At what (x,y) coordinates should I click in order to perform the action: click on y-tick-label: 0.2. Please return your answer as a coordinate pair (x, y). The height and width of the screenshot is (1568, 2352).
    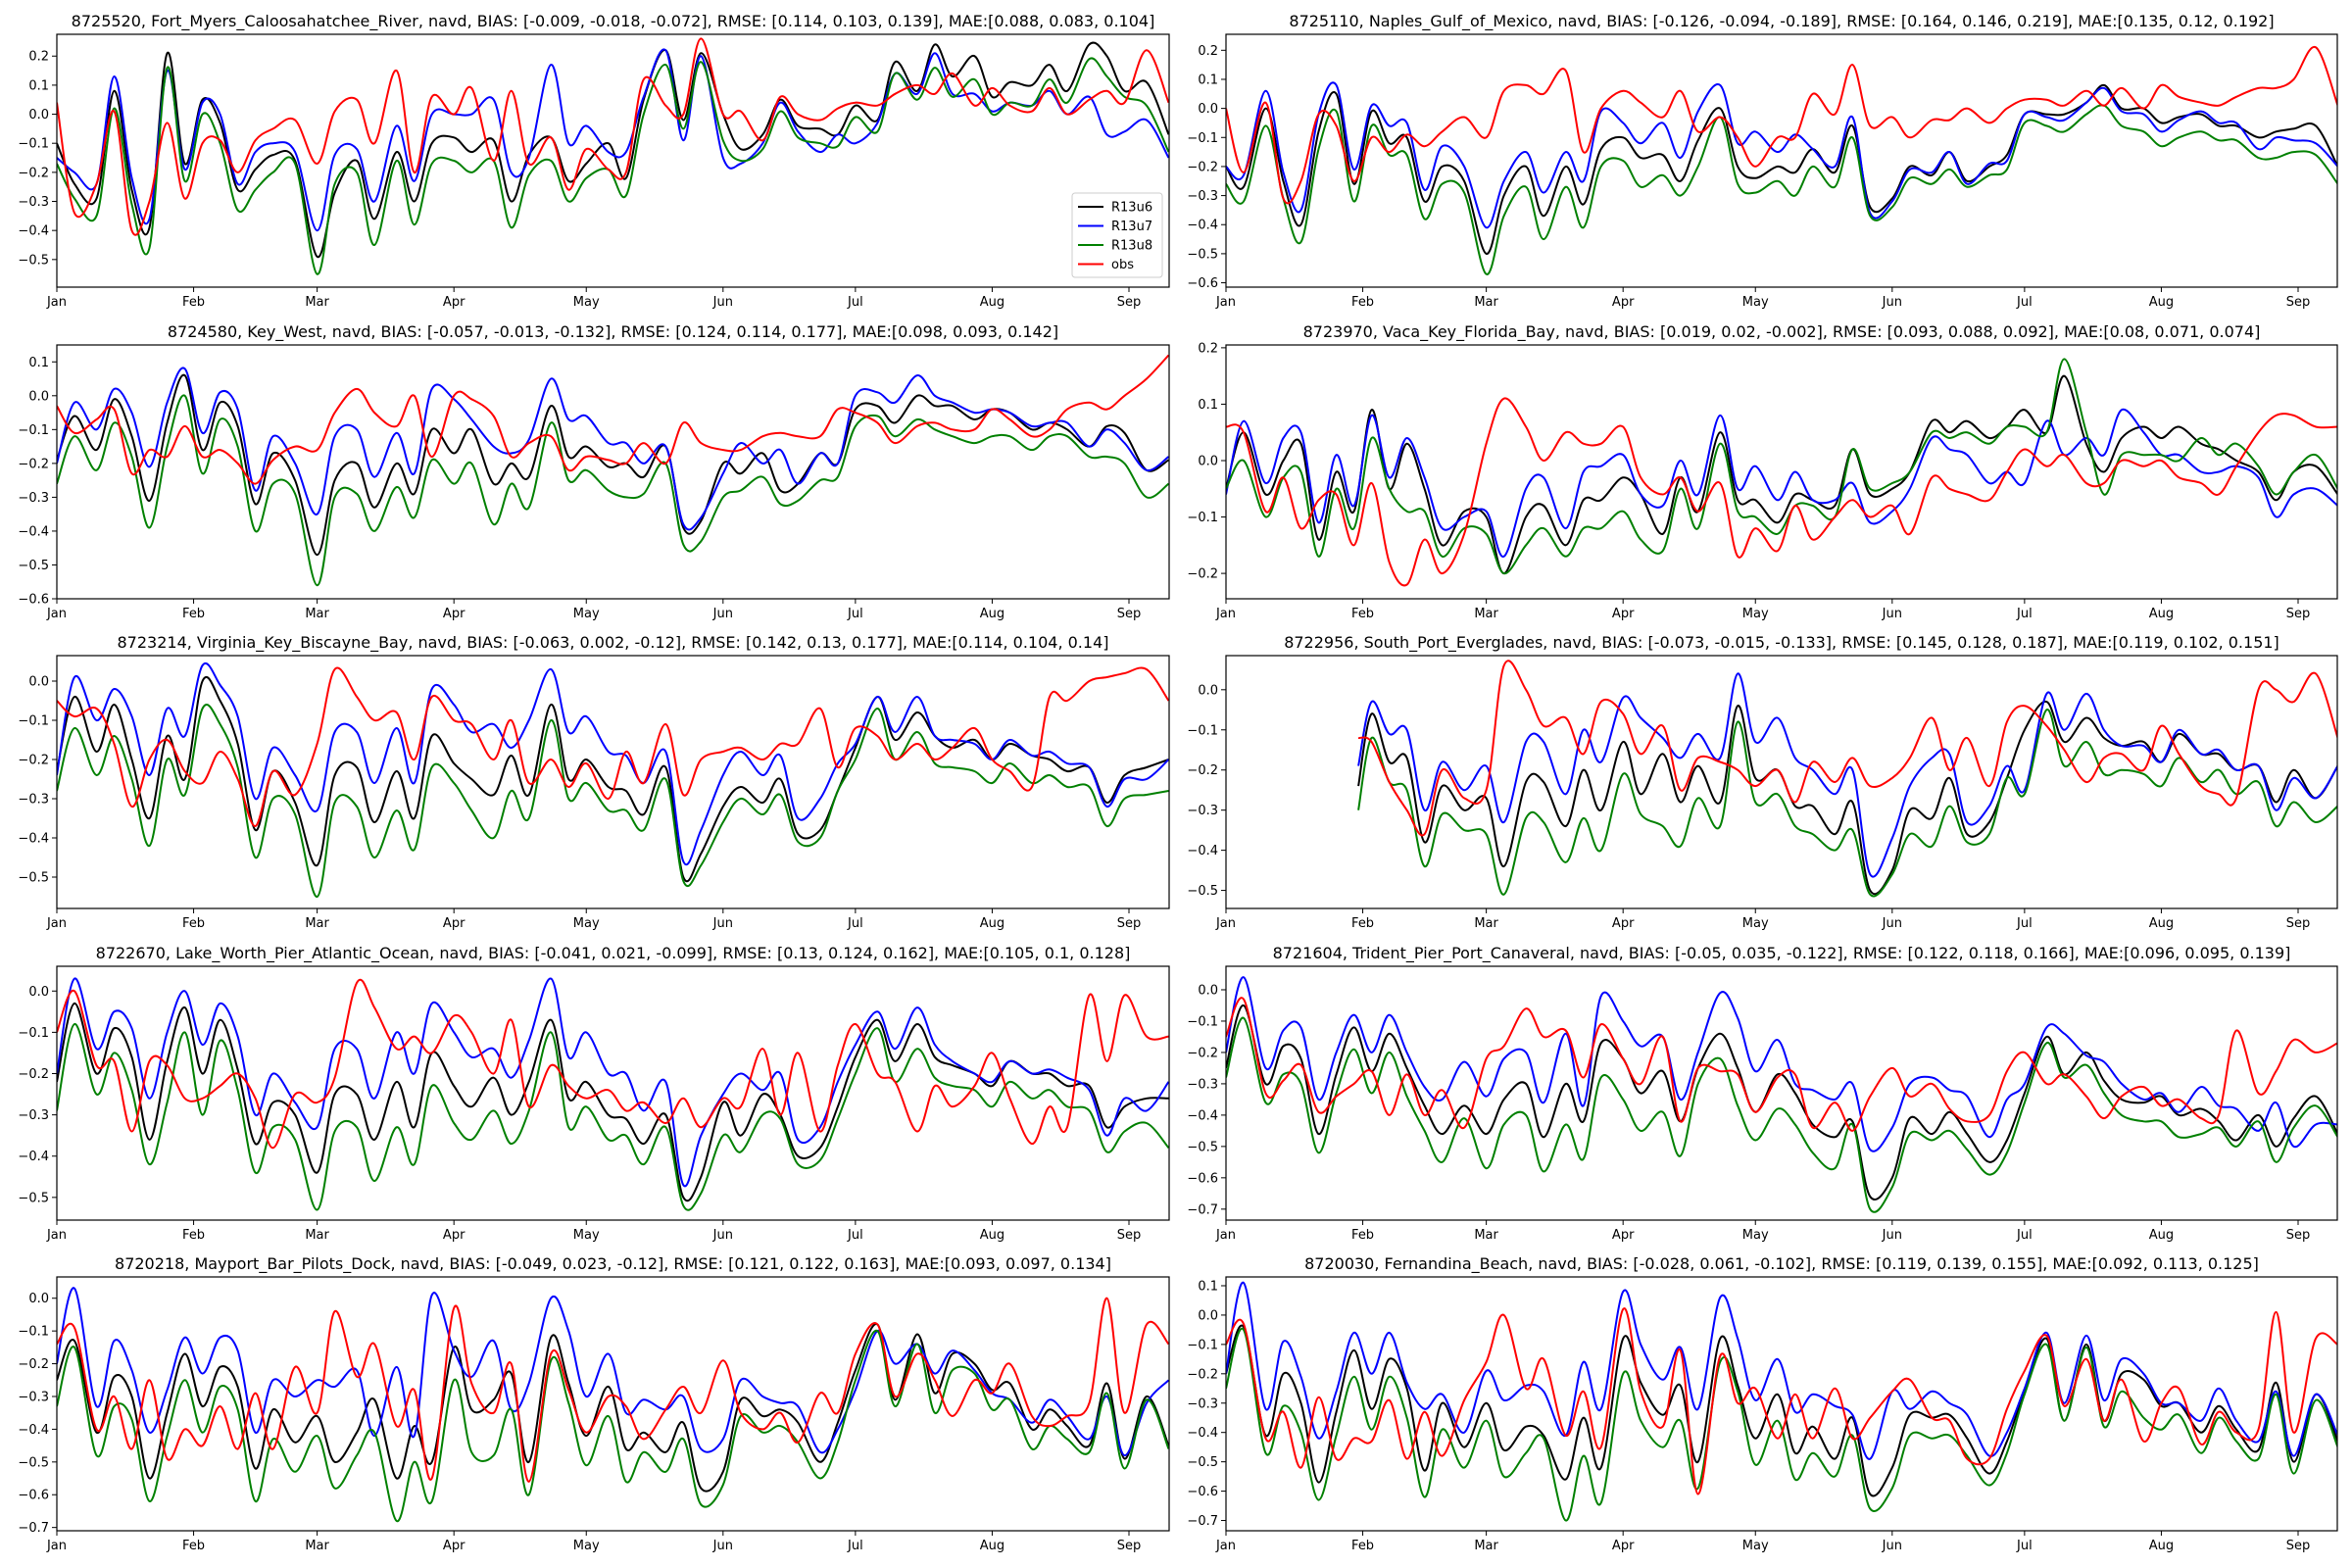
    Looking at the image, I should click on (1208, 348).